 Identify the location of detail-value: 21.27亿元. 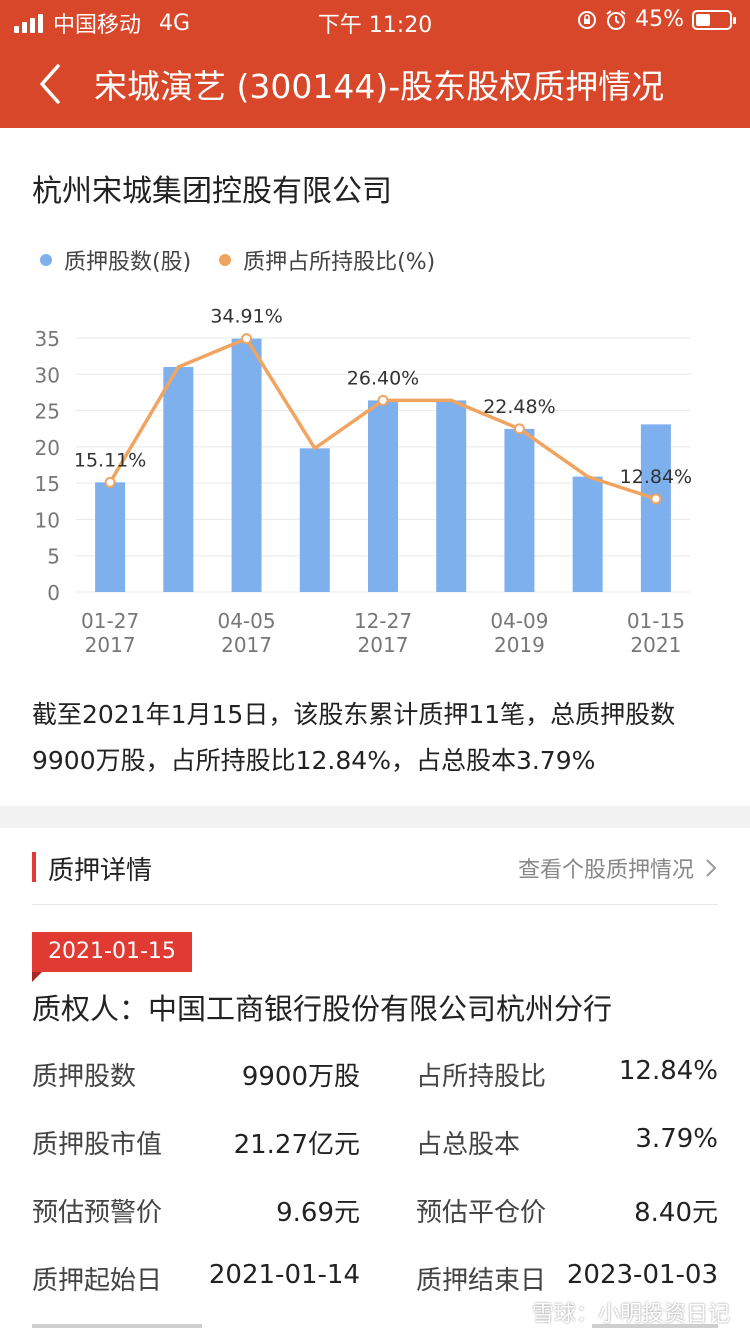
(296, 1145).